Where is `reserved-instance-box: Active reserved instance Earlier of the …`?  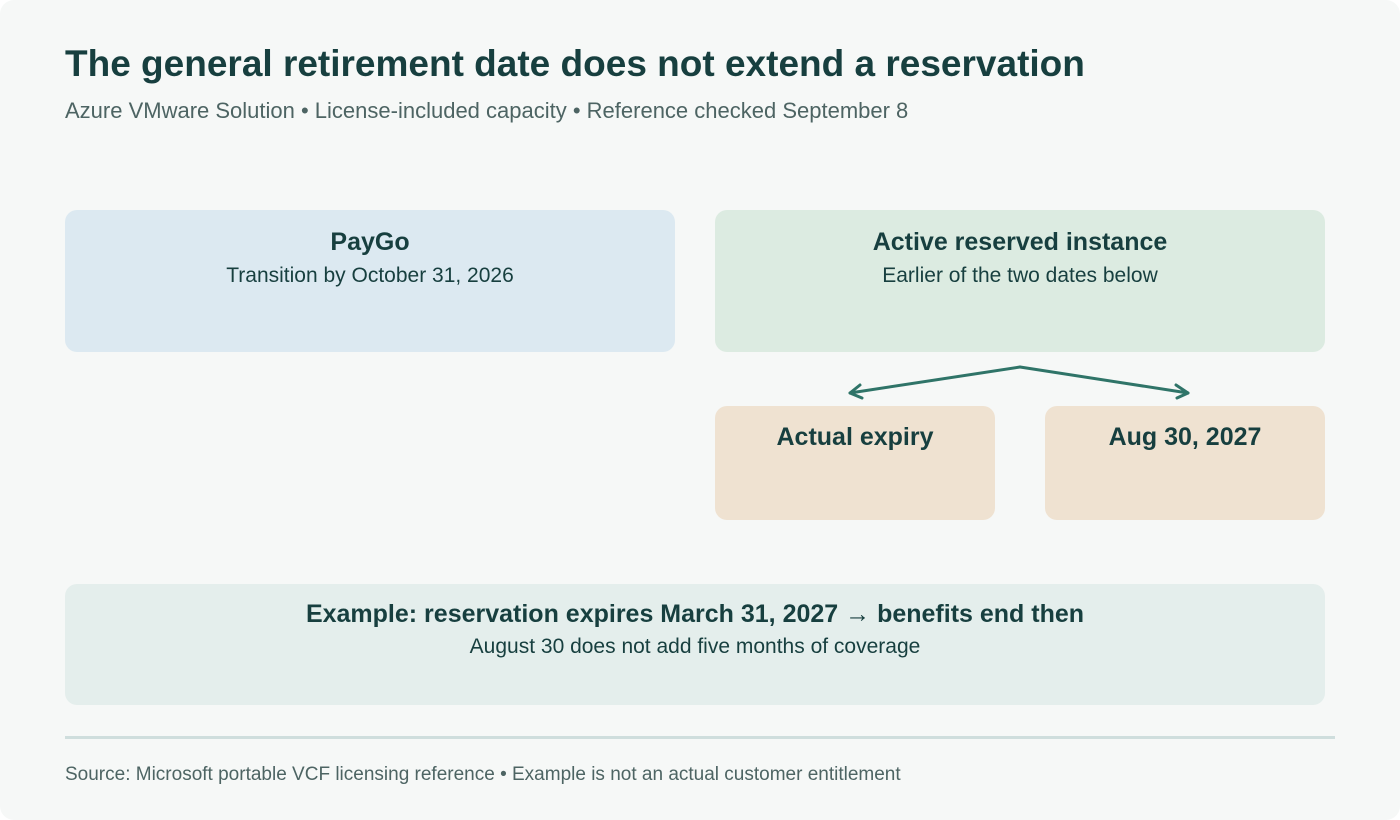
reserved-instance-box: Active reserved instance Earlier of the … is located at coordinates (1020, 281).